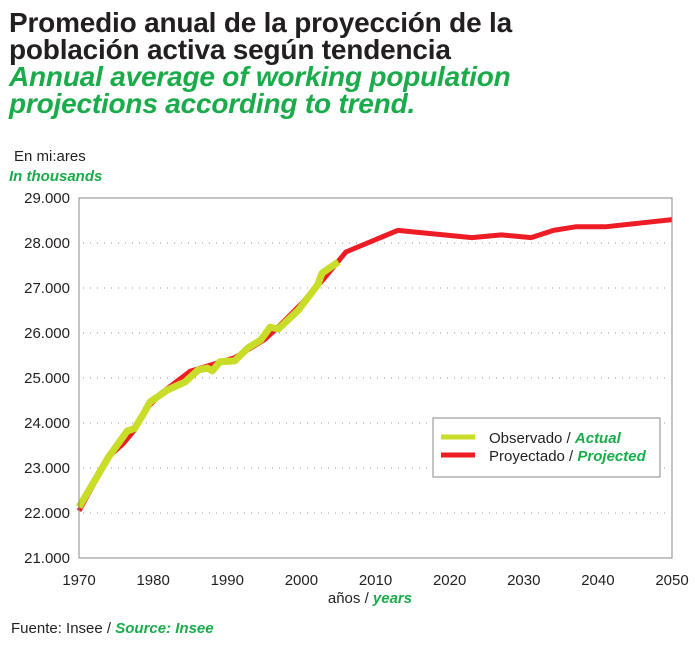  I want to click on x-axis-ticks: 1970 1980 1990 2000 2010 2020 2030 2040 2050, so click(375, 580).